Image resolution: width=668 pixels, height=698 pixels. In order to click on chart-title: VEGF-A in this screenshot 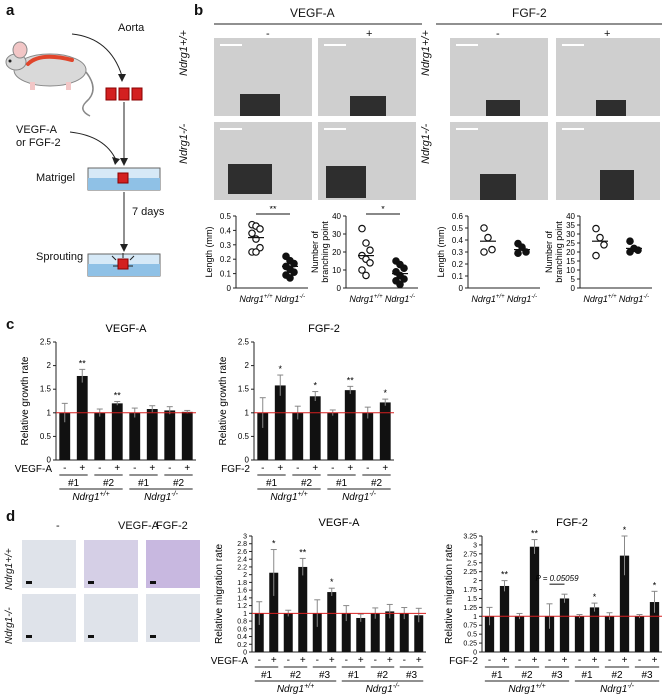, I will do `click(127, 329)`.